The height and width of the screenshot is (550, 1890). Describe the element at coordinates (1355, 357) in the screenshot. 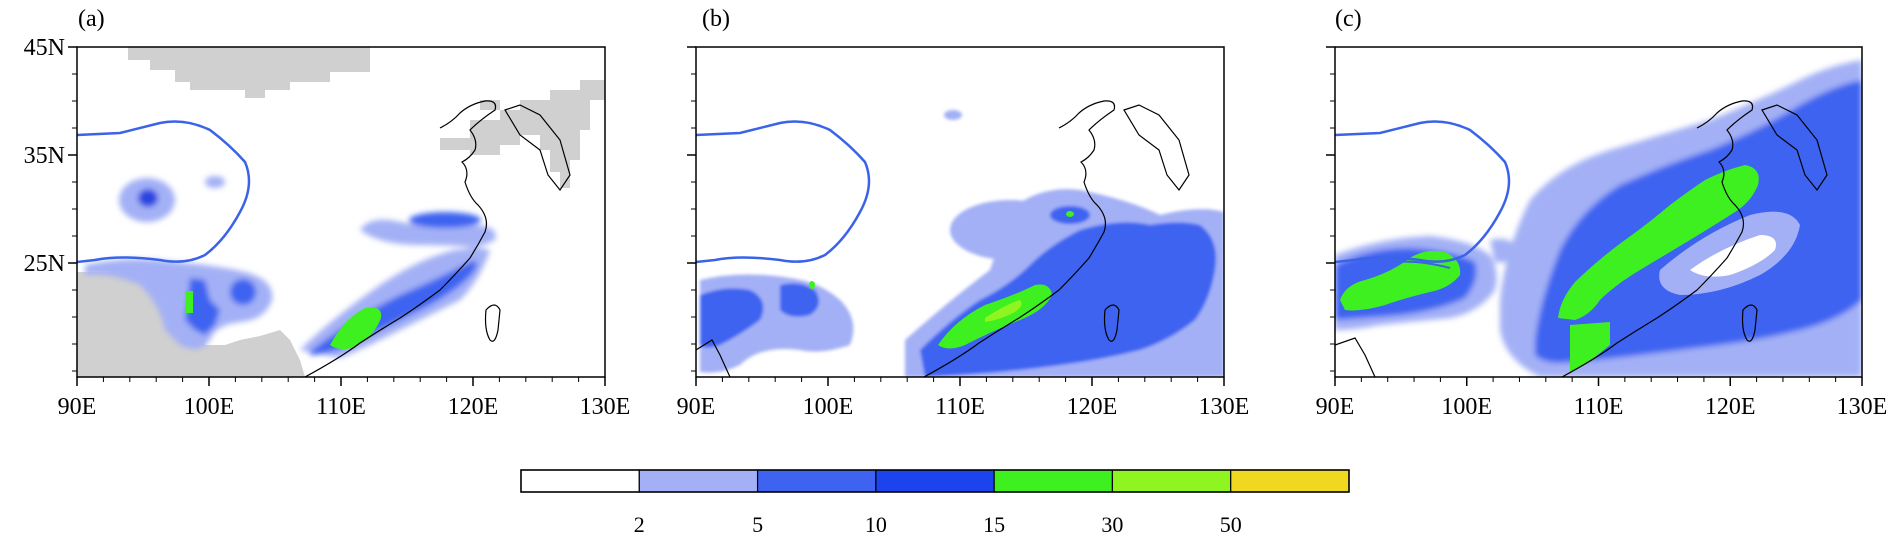

I see `vietnam-coast-c` at that location.